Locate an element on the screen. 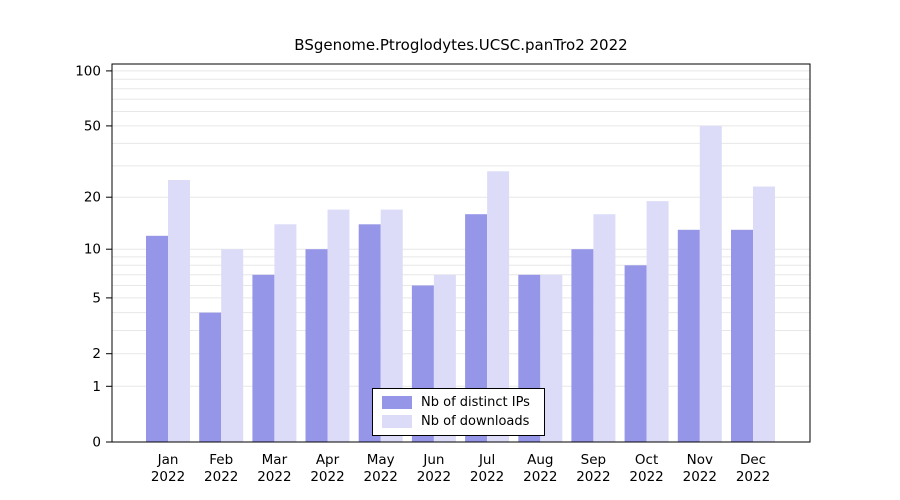  legend-item-distinct-ips: Nb of distinct IPs is located at coordinates (456, 402).